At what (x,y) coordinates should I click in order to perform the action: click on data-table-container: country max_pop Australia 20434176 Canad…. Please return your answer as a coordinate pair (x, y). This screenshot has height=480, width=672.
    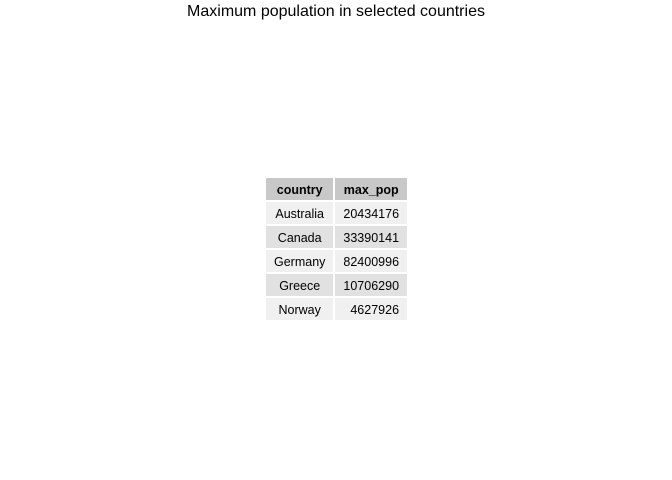
    Looking at the image, I should click on (336, 249).